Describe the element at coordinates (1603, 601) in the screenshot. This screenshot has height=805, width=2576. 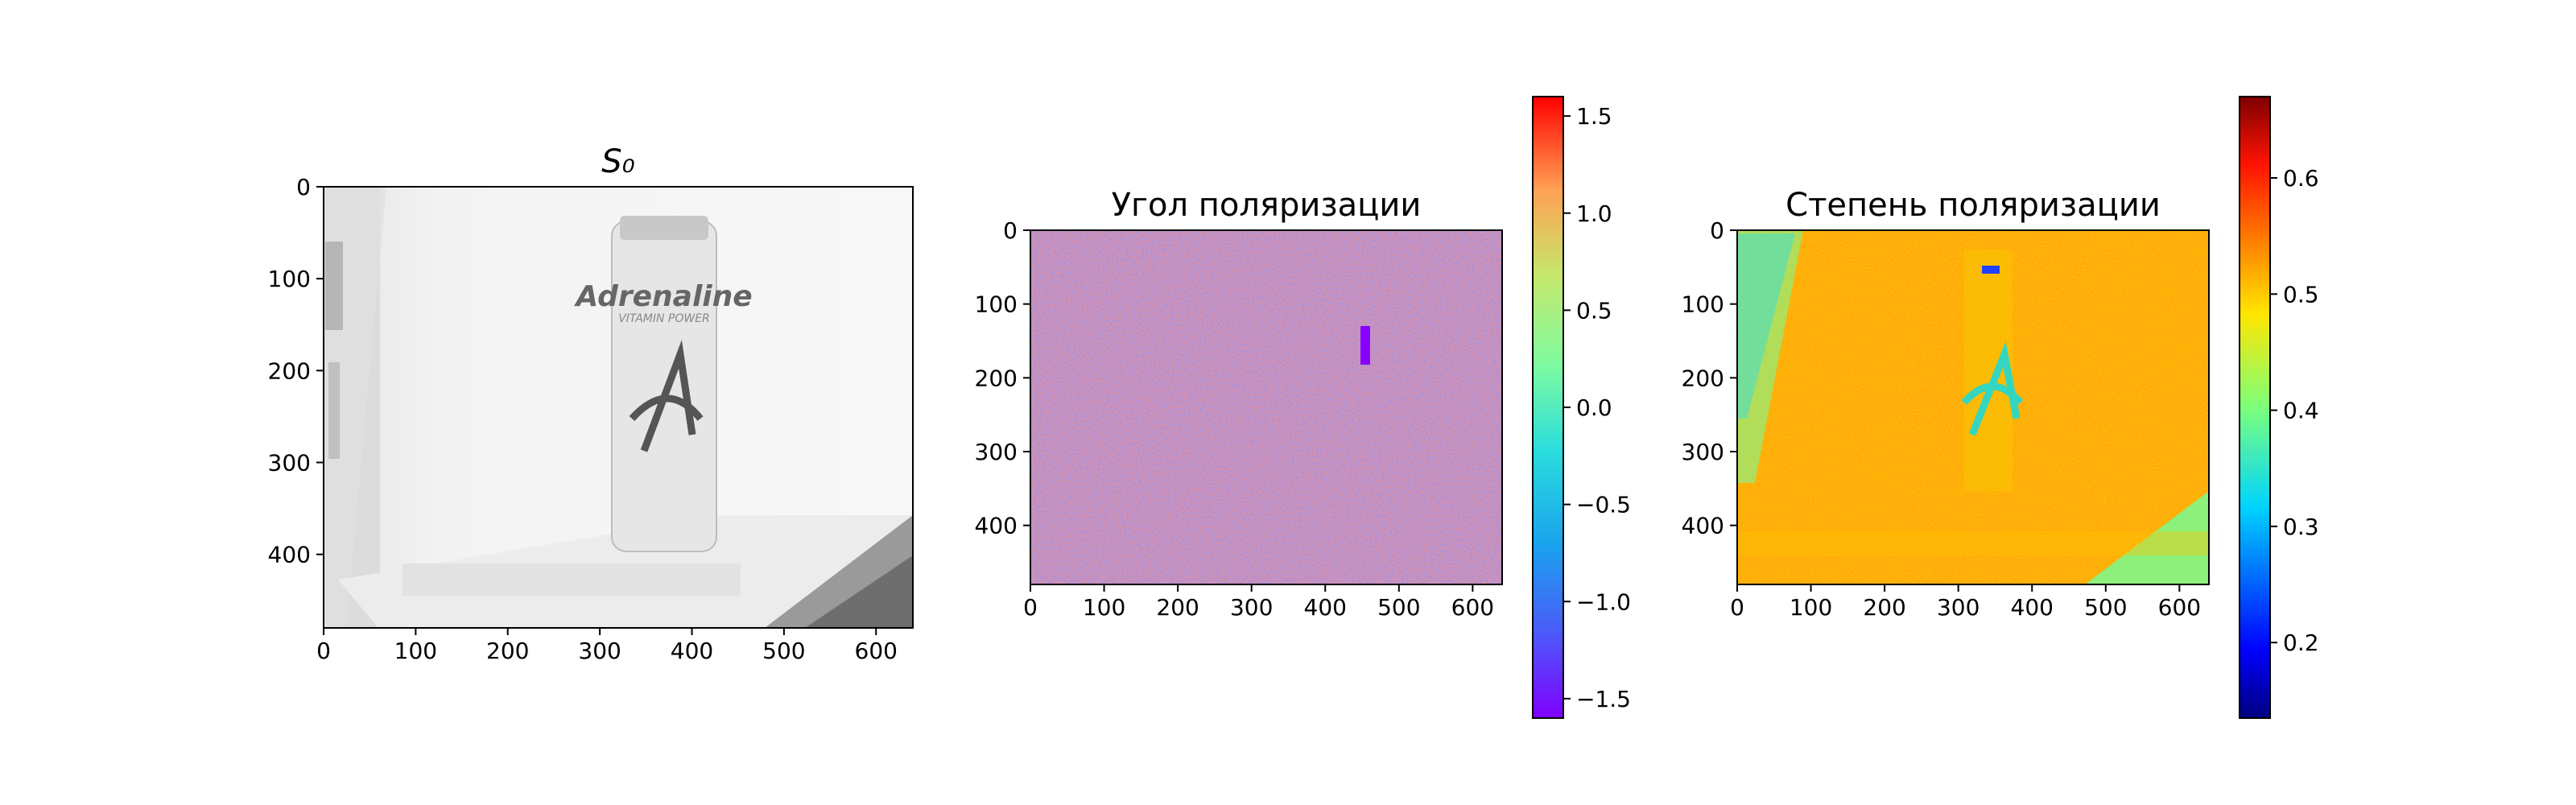
I see `colorbar-tick-label: −1.0` at that location.